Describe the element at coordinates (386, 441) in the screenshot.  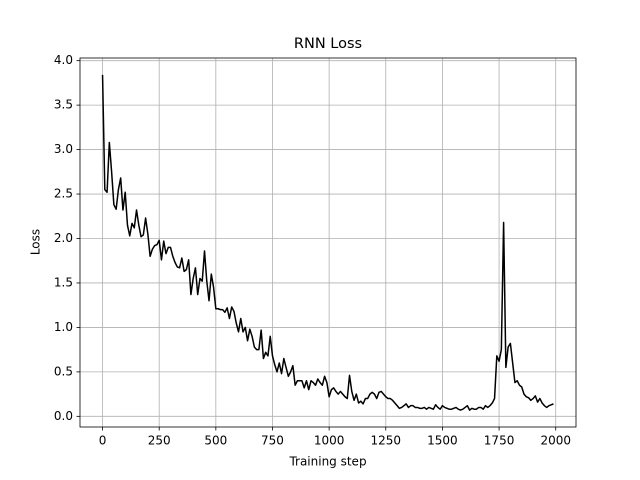
I see `x-tick-label: 1250` at that location.